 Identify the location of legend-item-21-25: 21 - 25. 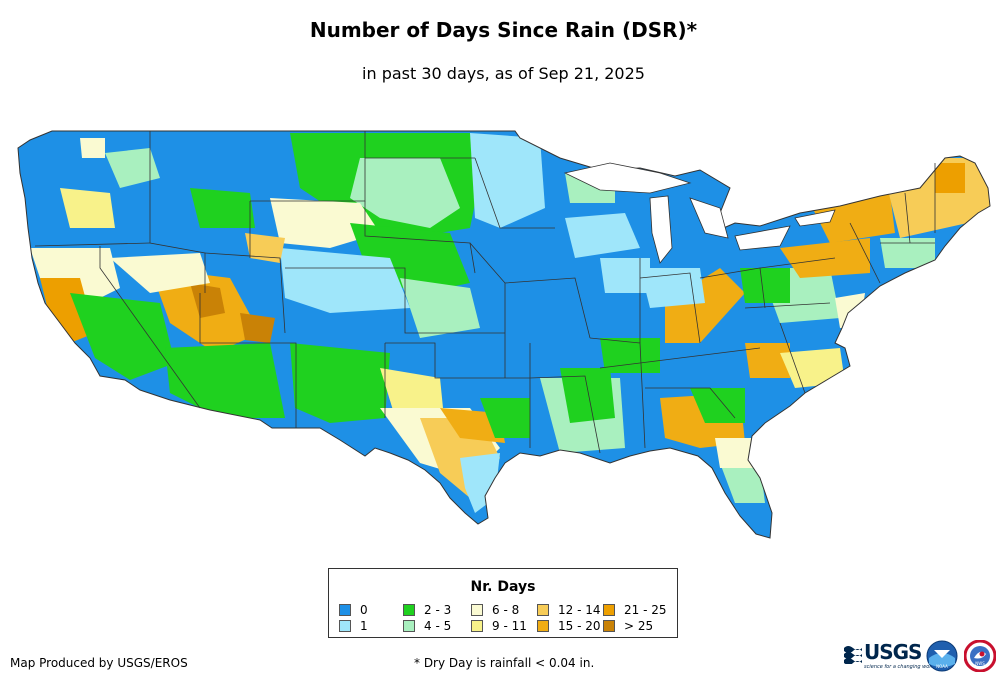
(635, 610).